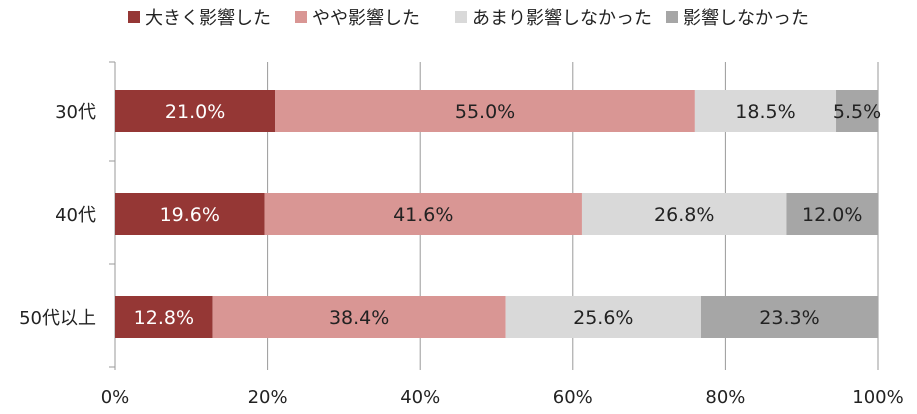 Image resolution: width=917 pixels, height=414 pixels. I want to click on data-label: 38.4%, so click(359, 318).